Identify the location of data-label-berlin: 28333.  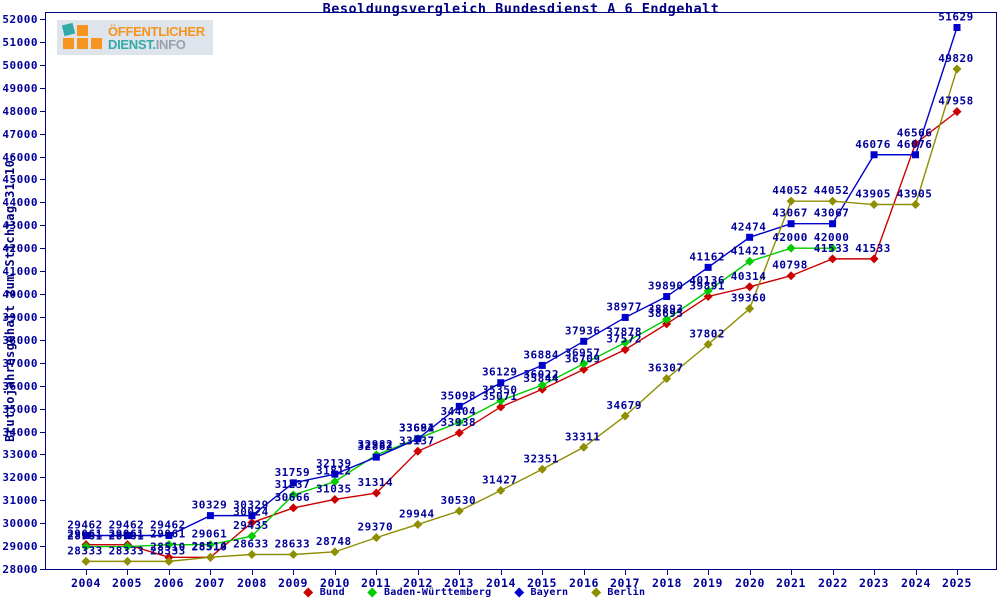
(168, 550).